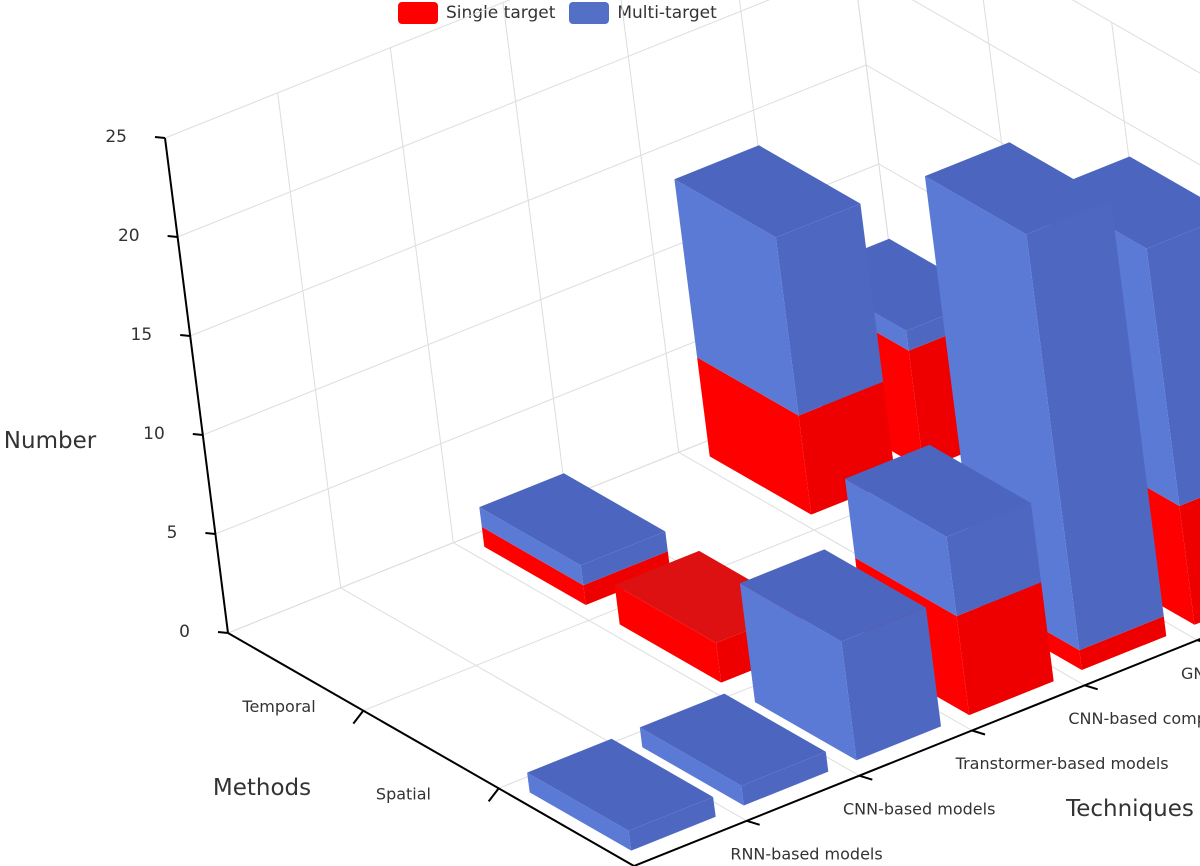 The height and width of the screenshot is (866, 1200). What do you see at coordinates (154, 434) in the screenshot?
I see `y-tick-label: 10` at bounding box center [154, 434].